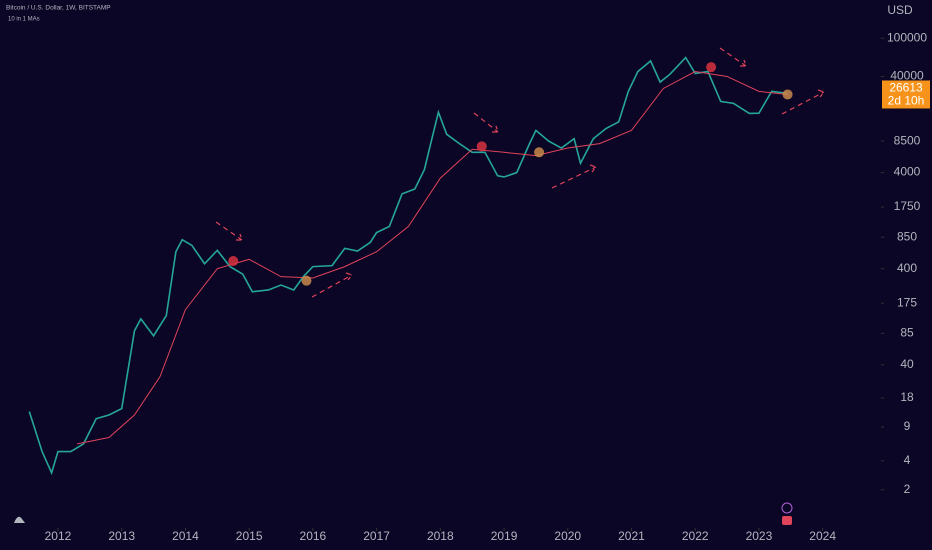 The width and height of the screenshot is (932, 550). What do you see at coordinates (121, 536) in the screenshot?
I see `x-tick-label: 2013` at bounding box center [121, 536].